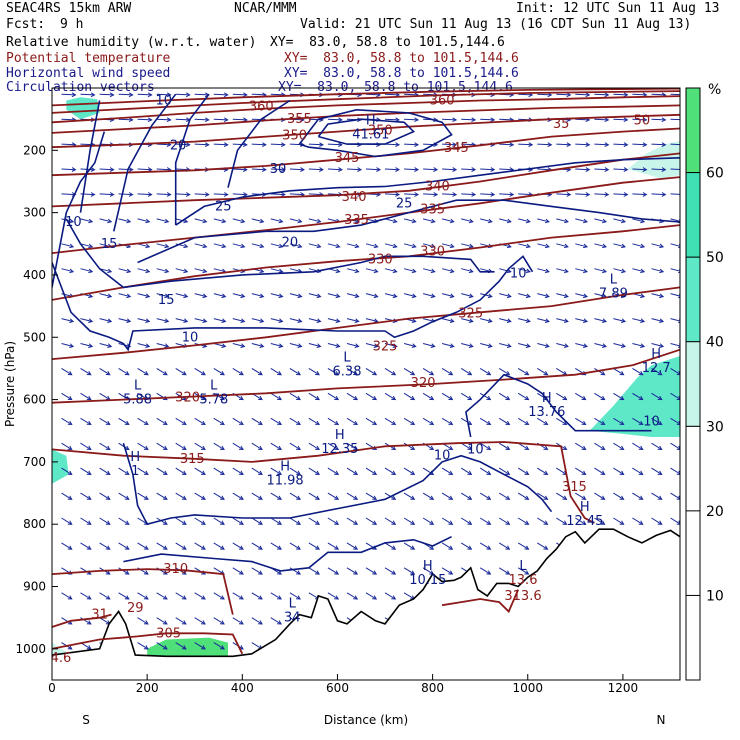  I want to click on extremum-marker: L, so click(214, 385).